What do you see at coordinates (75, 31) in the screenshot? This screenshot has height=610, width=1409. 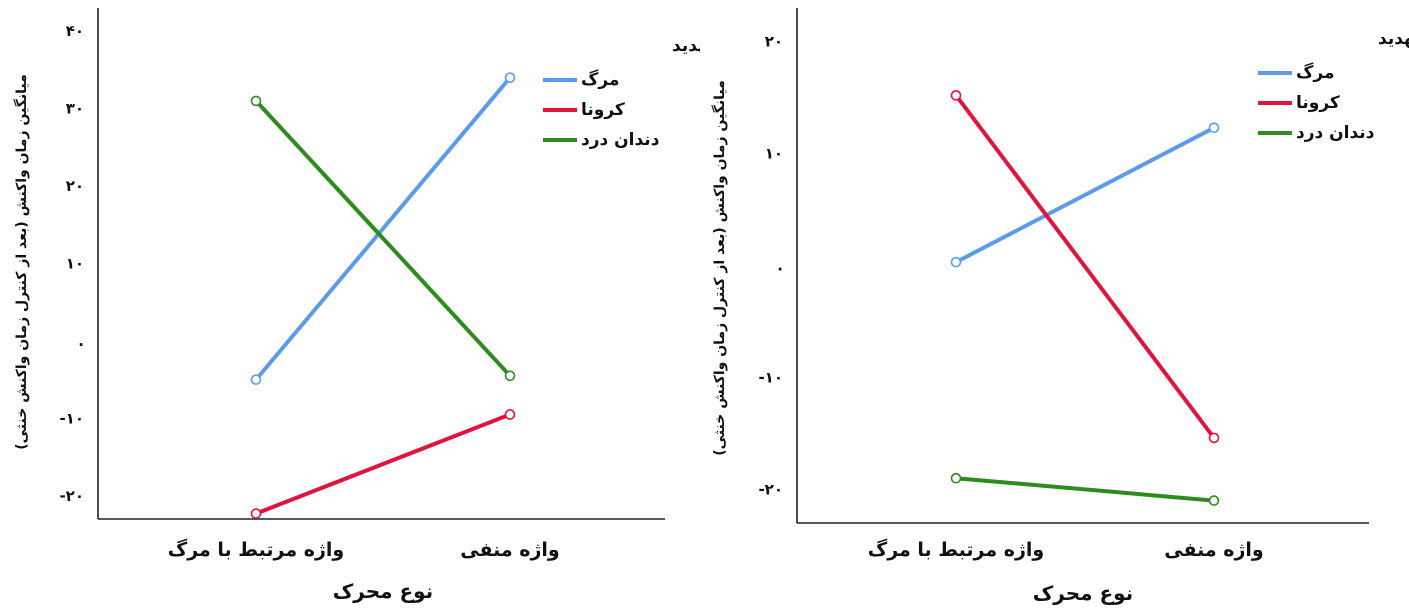 I see `y-tick-label: ۴۰` at bounding box center [75, 31].